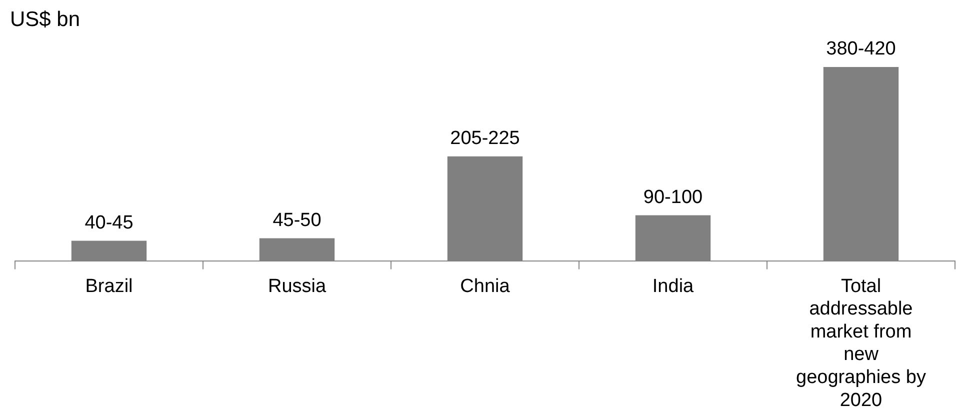 Image resolution: width=958 pixels, height=418 pixels. Describe the element at coordinates (485, 286) in the screenshot. I see `x-tick-label: Chnia` at that location.